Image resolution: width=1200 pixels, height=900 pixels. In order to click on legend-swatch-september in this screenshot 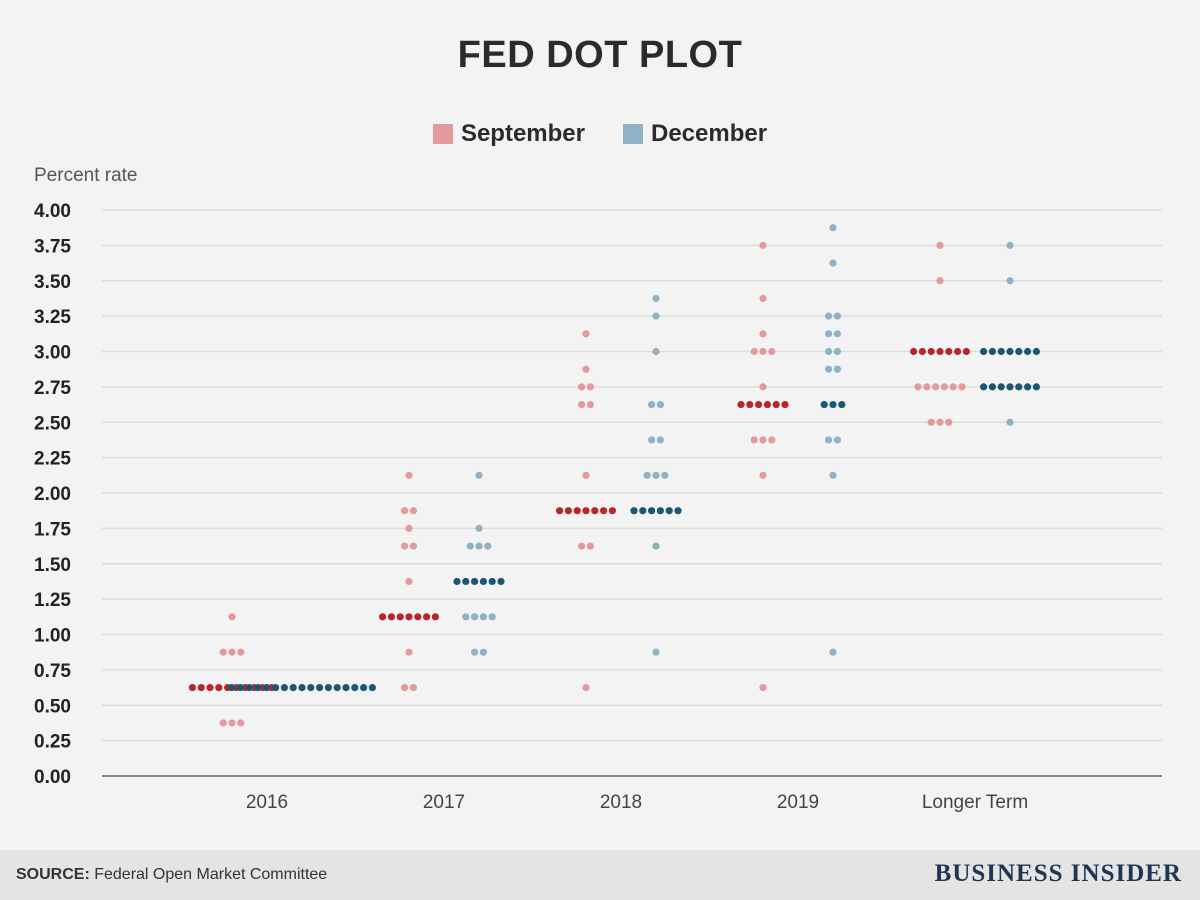, I will do `click(442, 134)`.